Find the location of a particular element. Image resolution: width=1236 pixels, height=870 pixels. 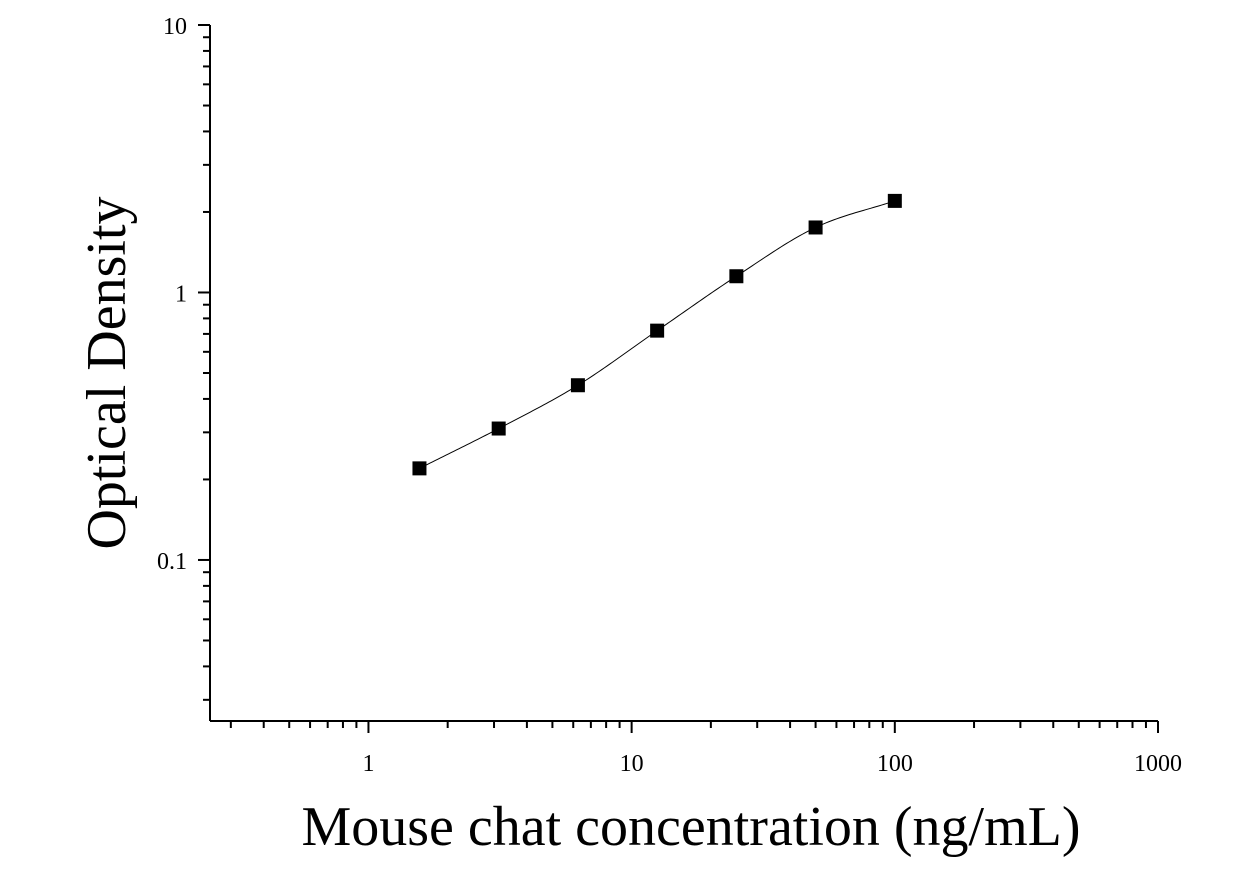

x-axis-title: Mouse chat concentration (ng/mL) is located at coordinates (690, 827).